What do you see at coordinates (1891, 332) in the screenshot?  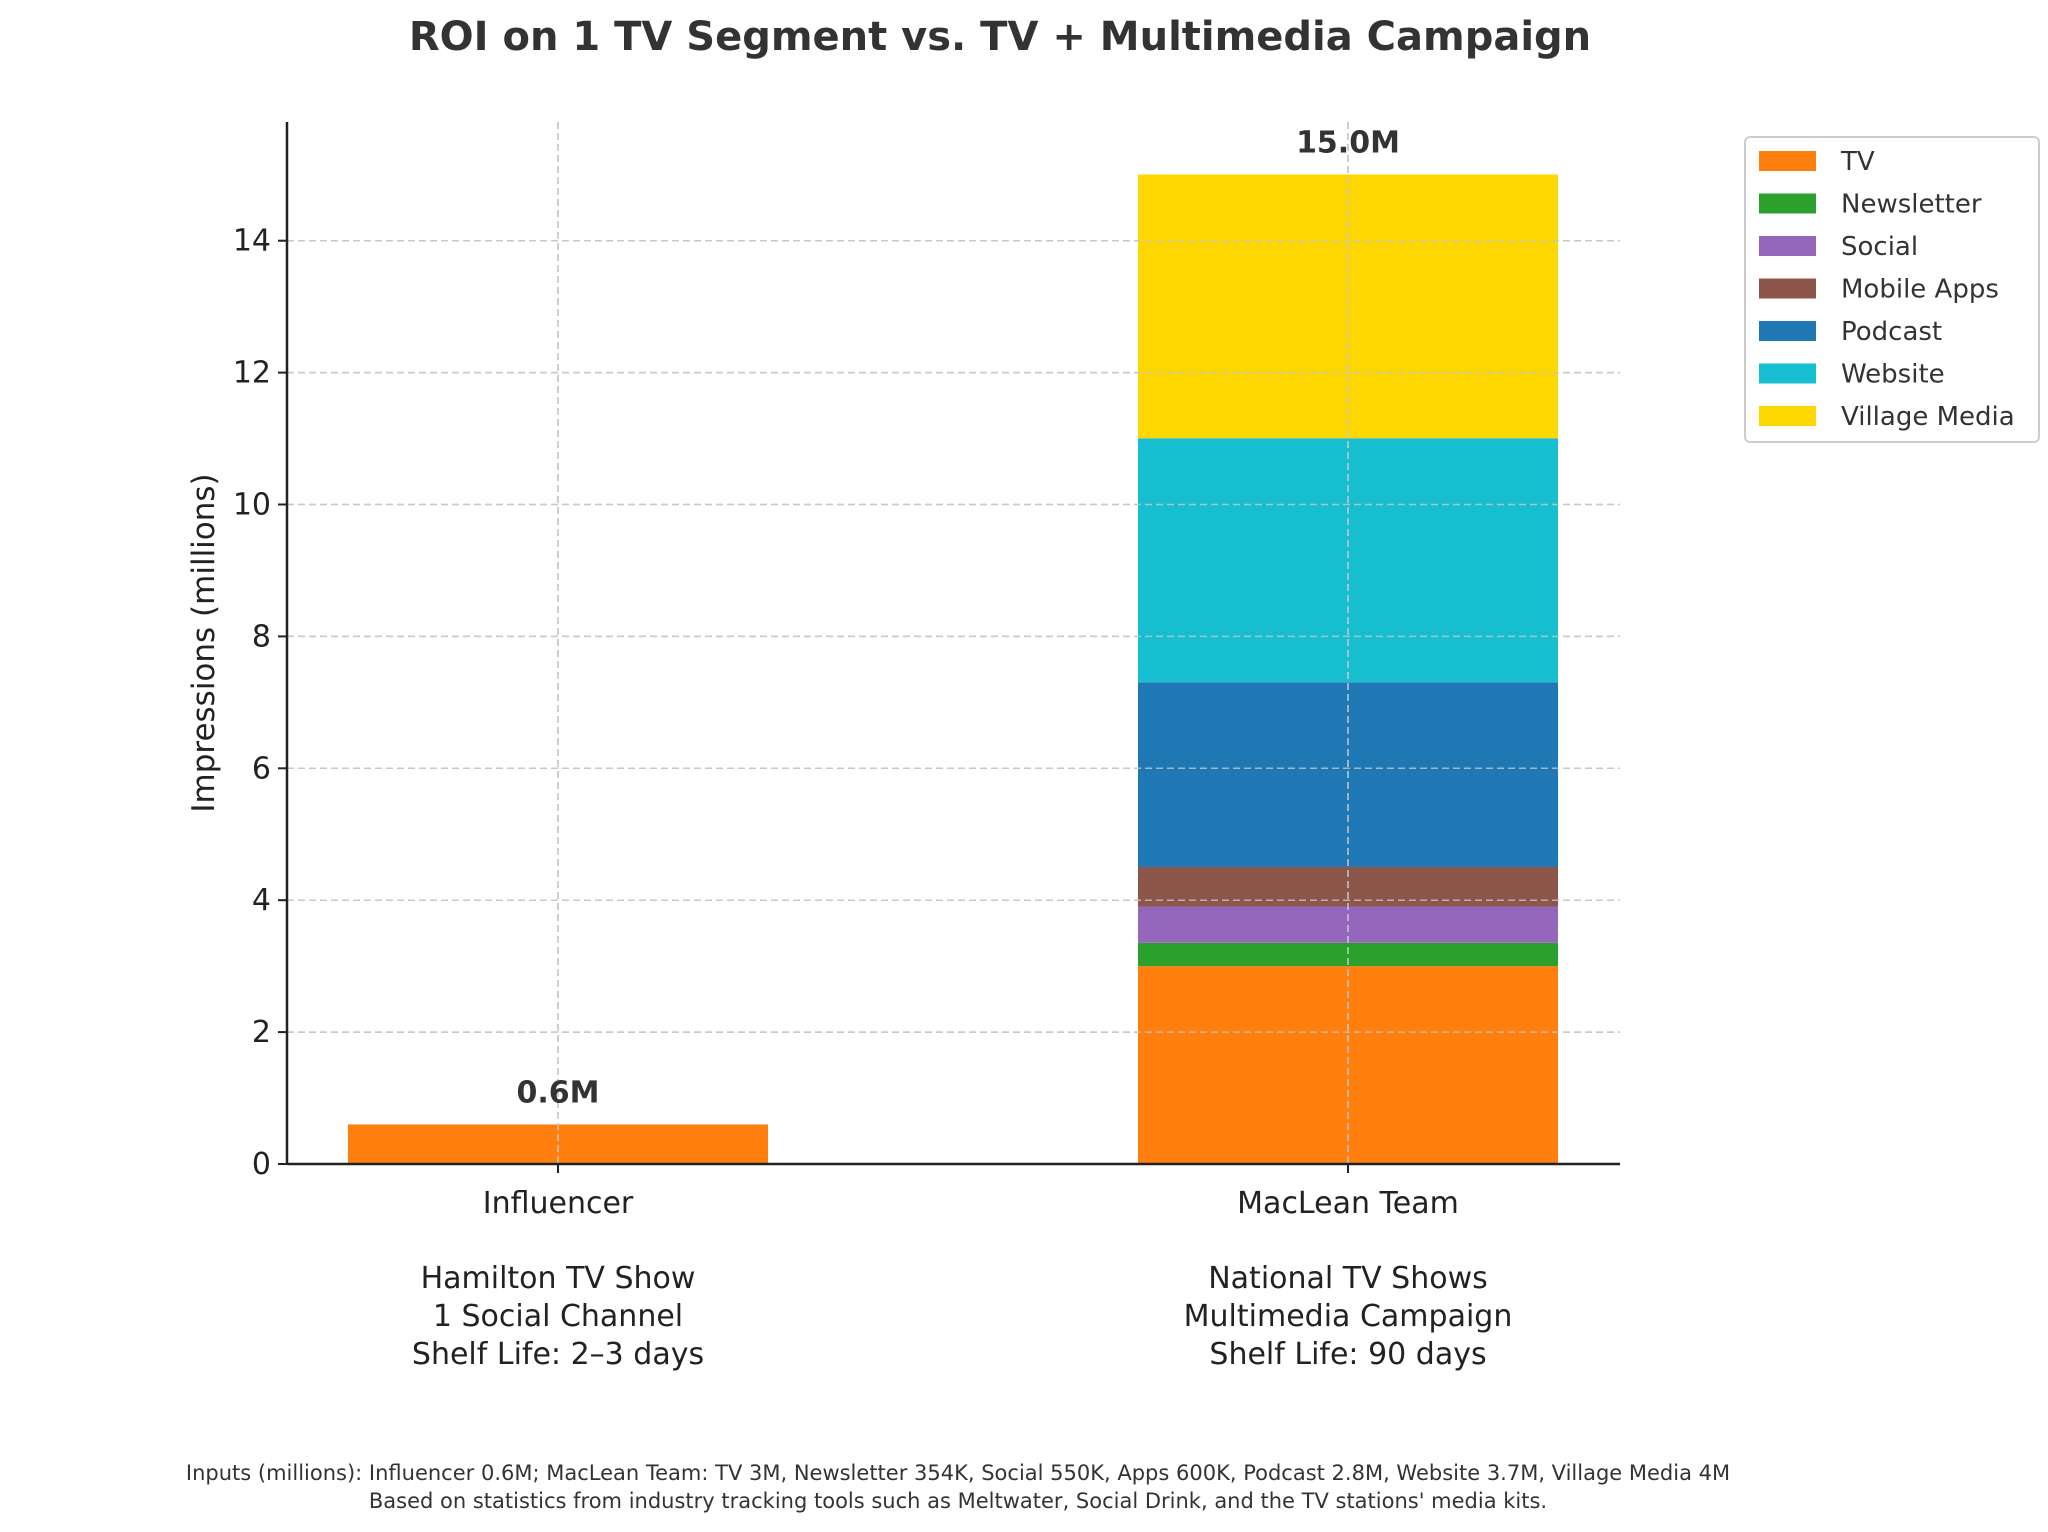 I see `legend-entry-label: Podcast` at bounding box center [1891, 332].